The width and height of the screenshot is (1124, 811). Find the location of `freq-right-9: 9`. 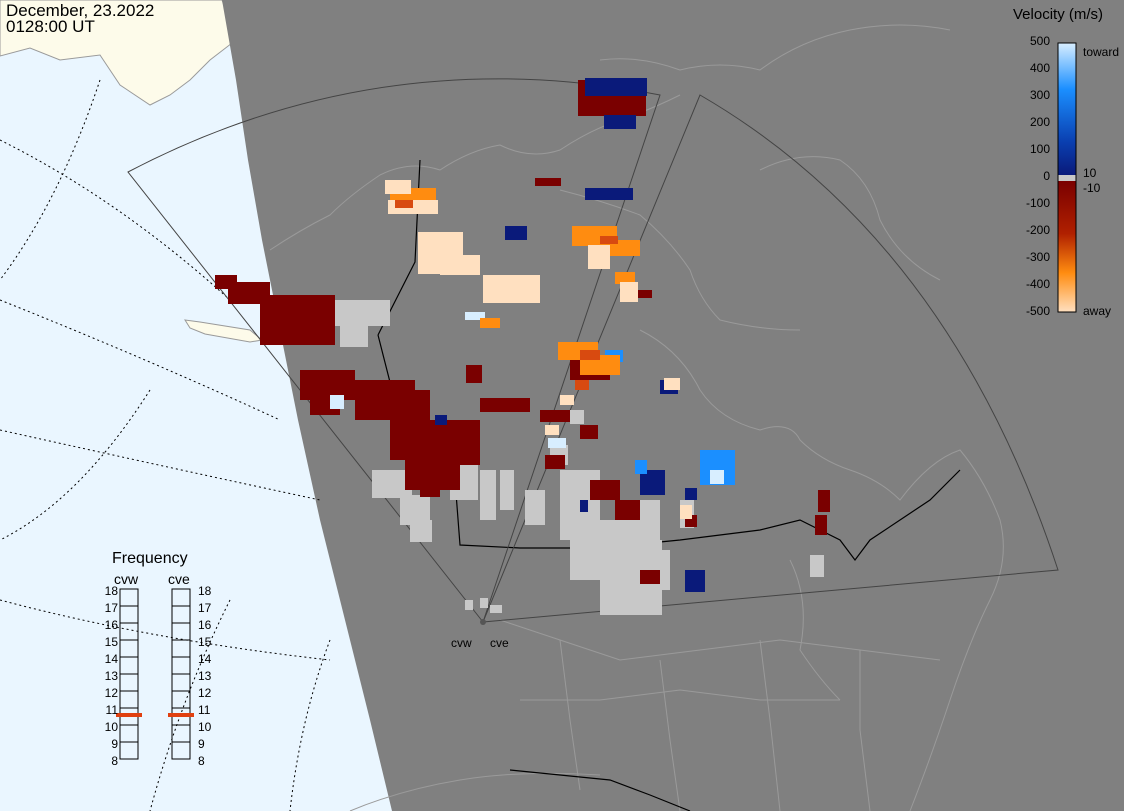

freq-right-9: 9 is located at coordinates (201, 744).